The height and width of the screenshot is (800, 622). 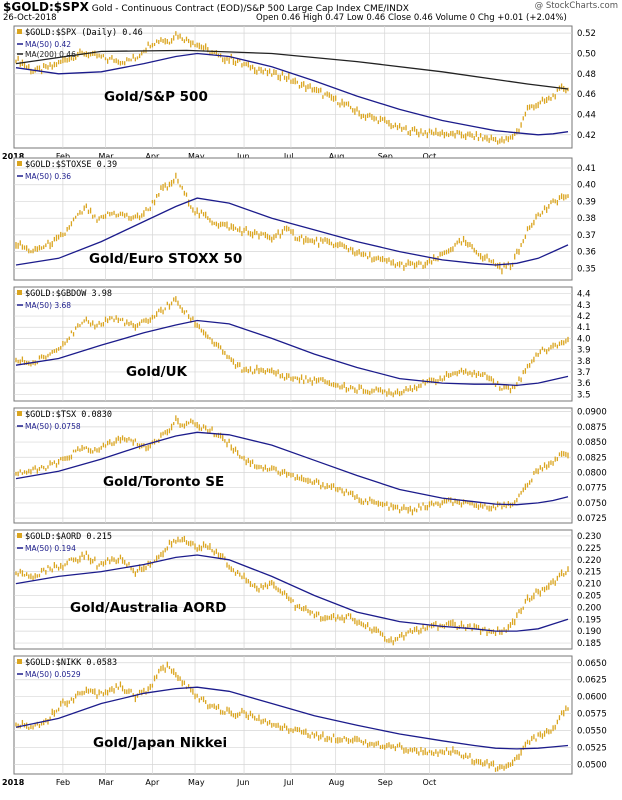 I want to click on panel-label: Gold/Japan Nikkei, so click(x=160, y=743).